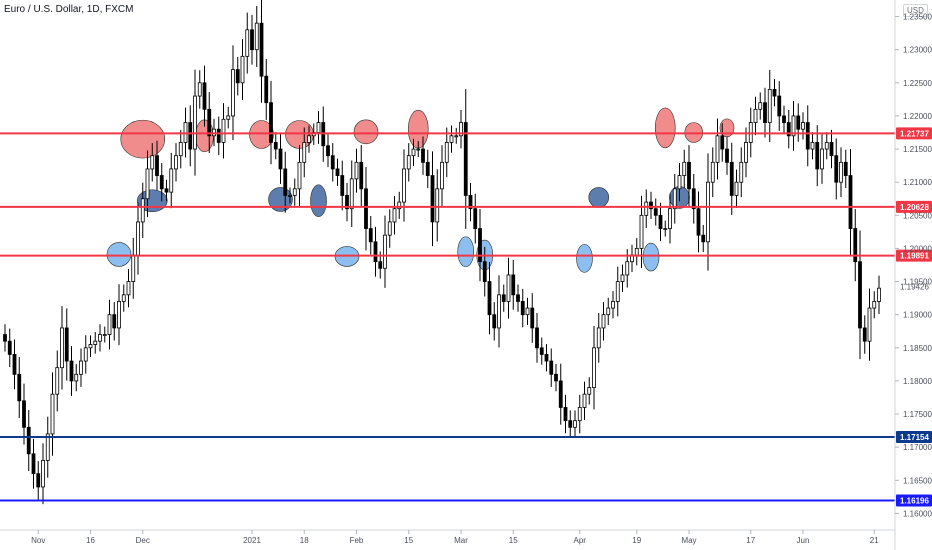  I want to click on y-tick-label: 1.16500, so click(917, 480).